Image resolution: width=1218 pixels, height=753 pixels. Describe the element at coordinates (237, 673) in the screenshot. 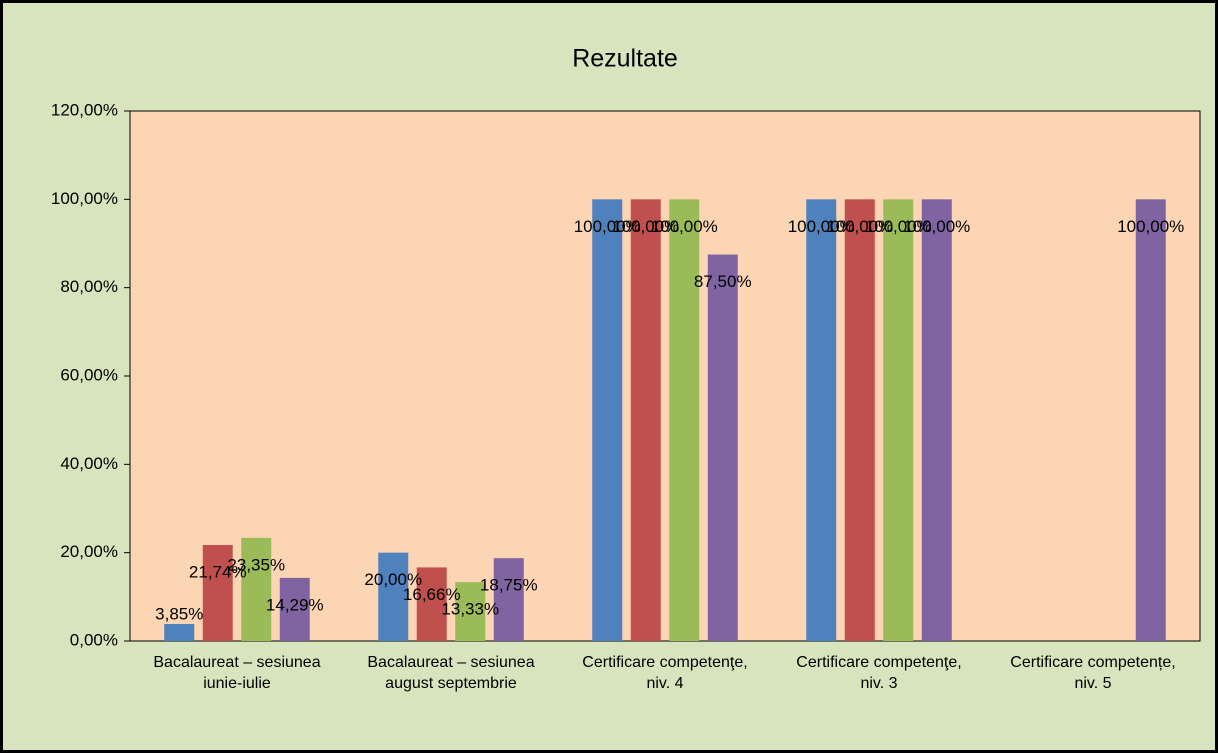

I see `x-tick-label: Bacalaureat – sesiunea iunie-iulie` at that location.